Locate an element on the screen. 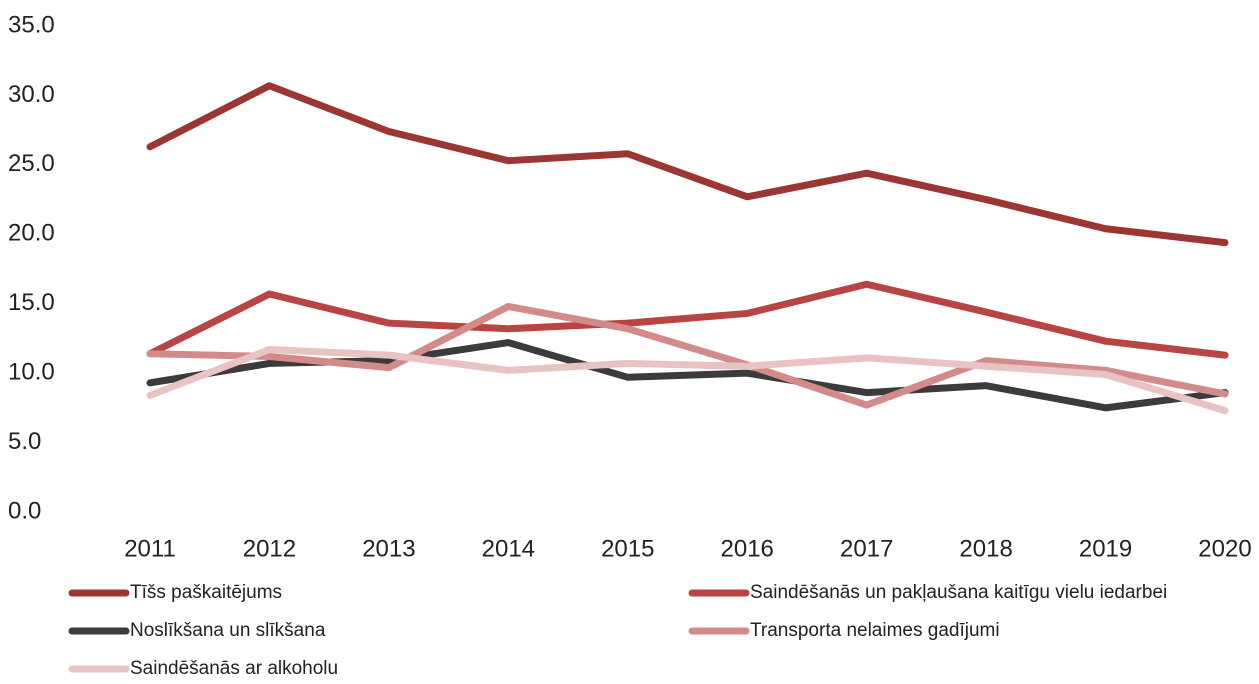 The height and width of the screenshot is (684, 1259). y-tick-label: 0.0 is located at coordinates (24, 510).